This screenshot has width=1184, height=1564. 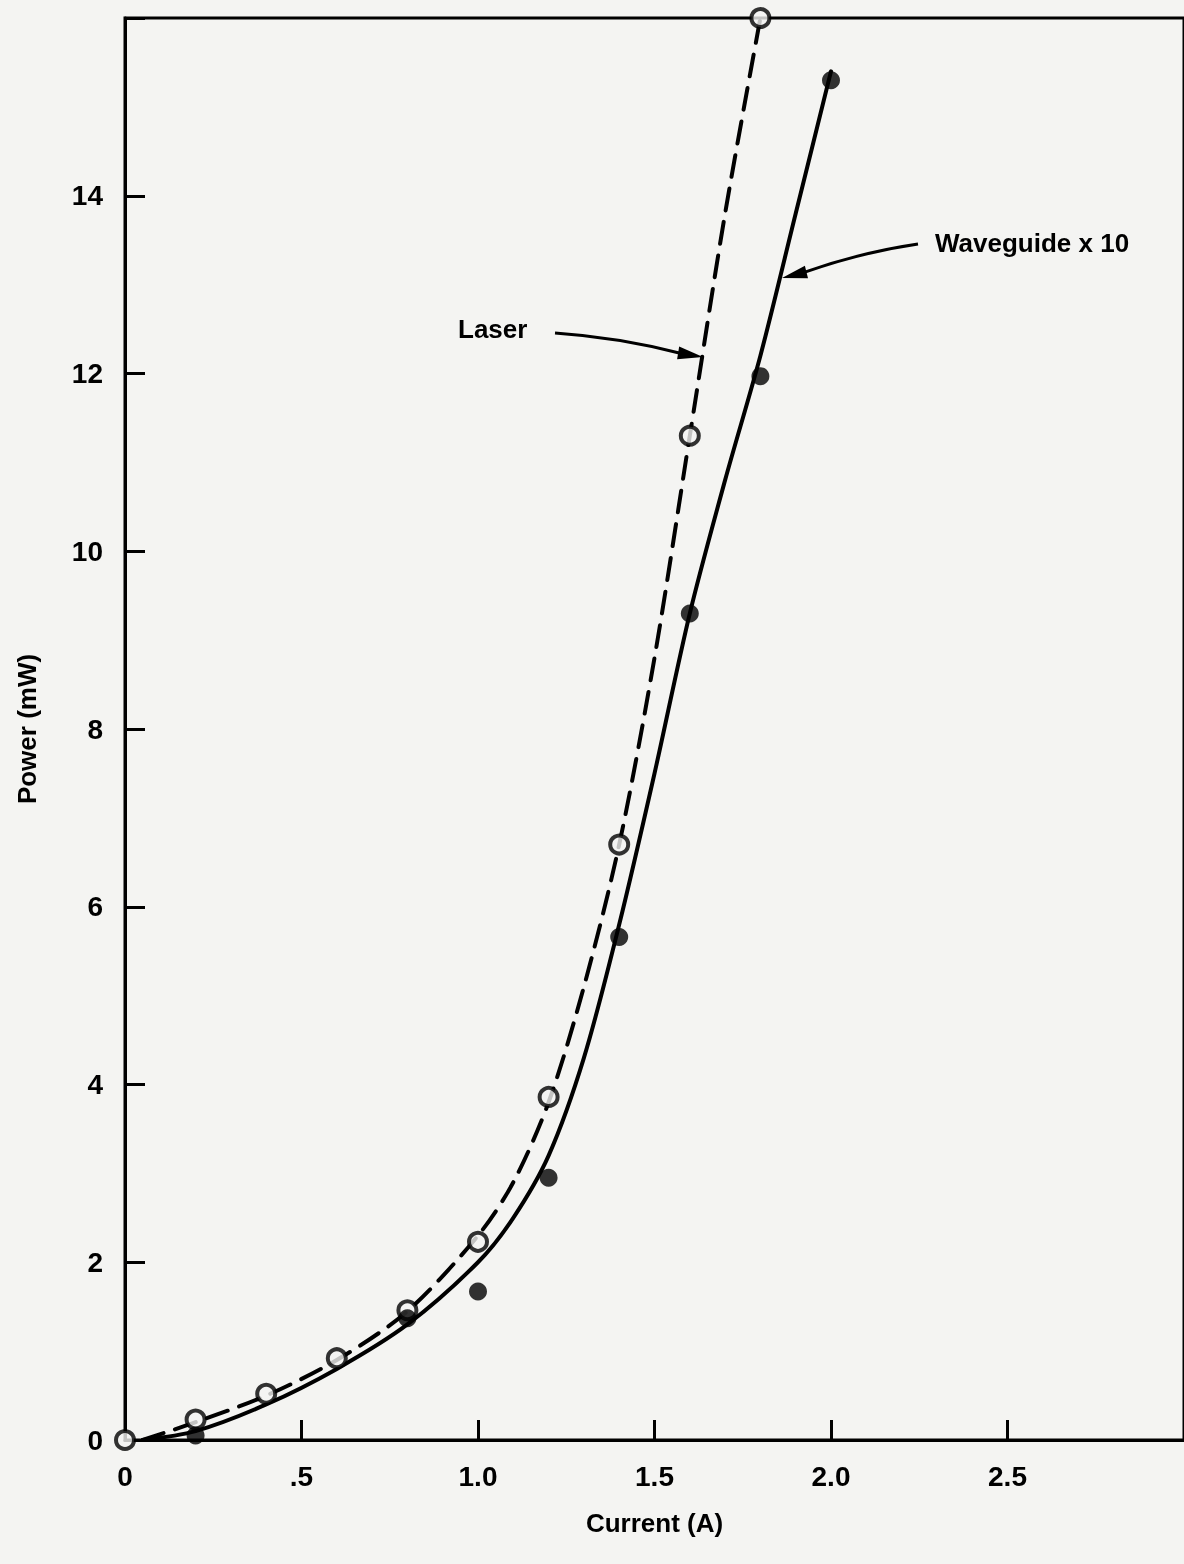 What do you see at coordinates (95, 1262) in the screenshot?
I see `y-tick-label: 2` at bounding box center [95, 1262].